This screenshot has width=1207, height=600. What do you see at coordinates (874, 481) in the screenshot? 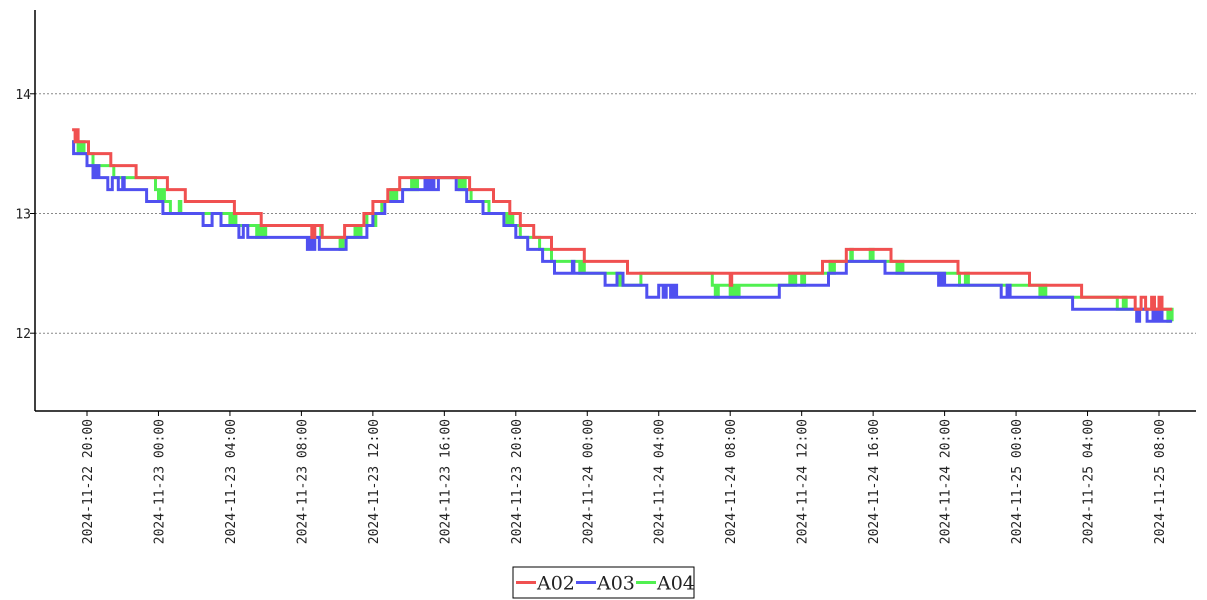
I see `x-tick-label: 2024-11-24 16:00` at bounding box center [874, 481].